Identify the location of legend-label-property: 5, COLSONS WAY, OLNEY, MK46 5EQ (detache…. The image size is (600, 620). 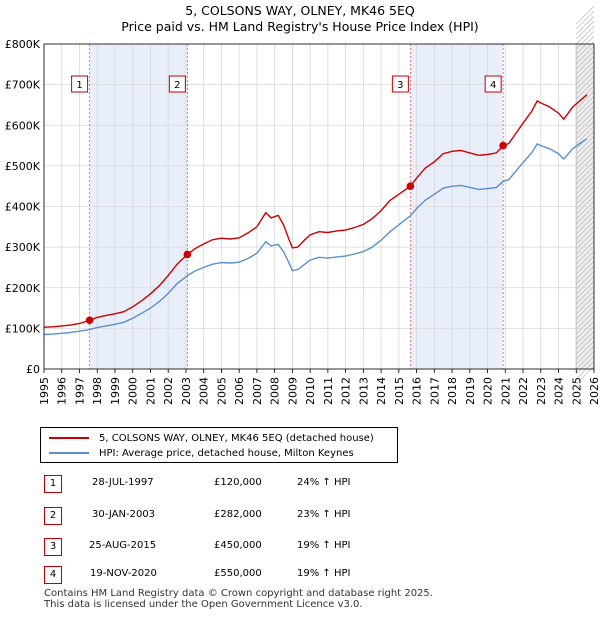
(236, 438).